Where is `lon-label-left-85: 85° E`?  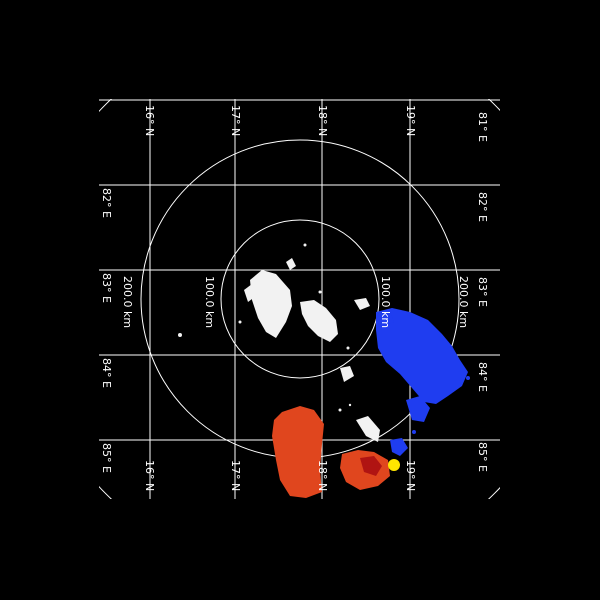
lon-label-left-85: 85° E is located at coordinates (106, 458).